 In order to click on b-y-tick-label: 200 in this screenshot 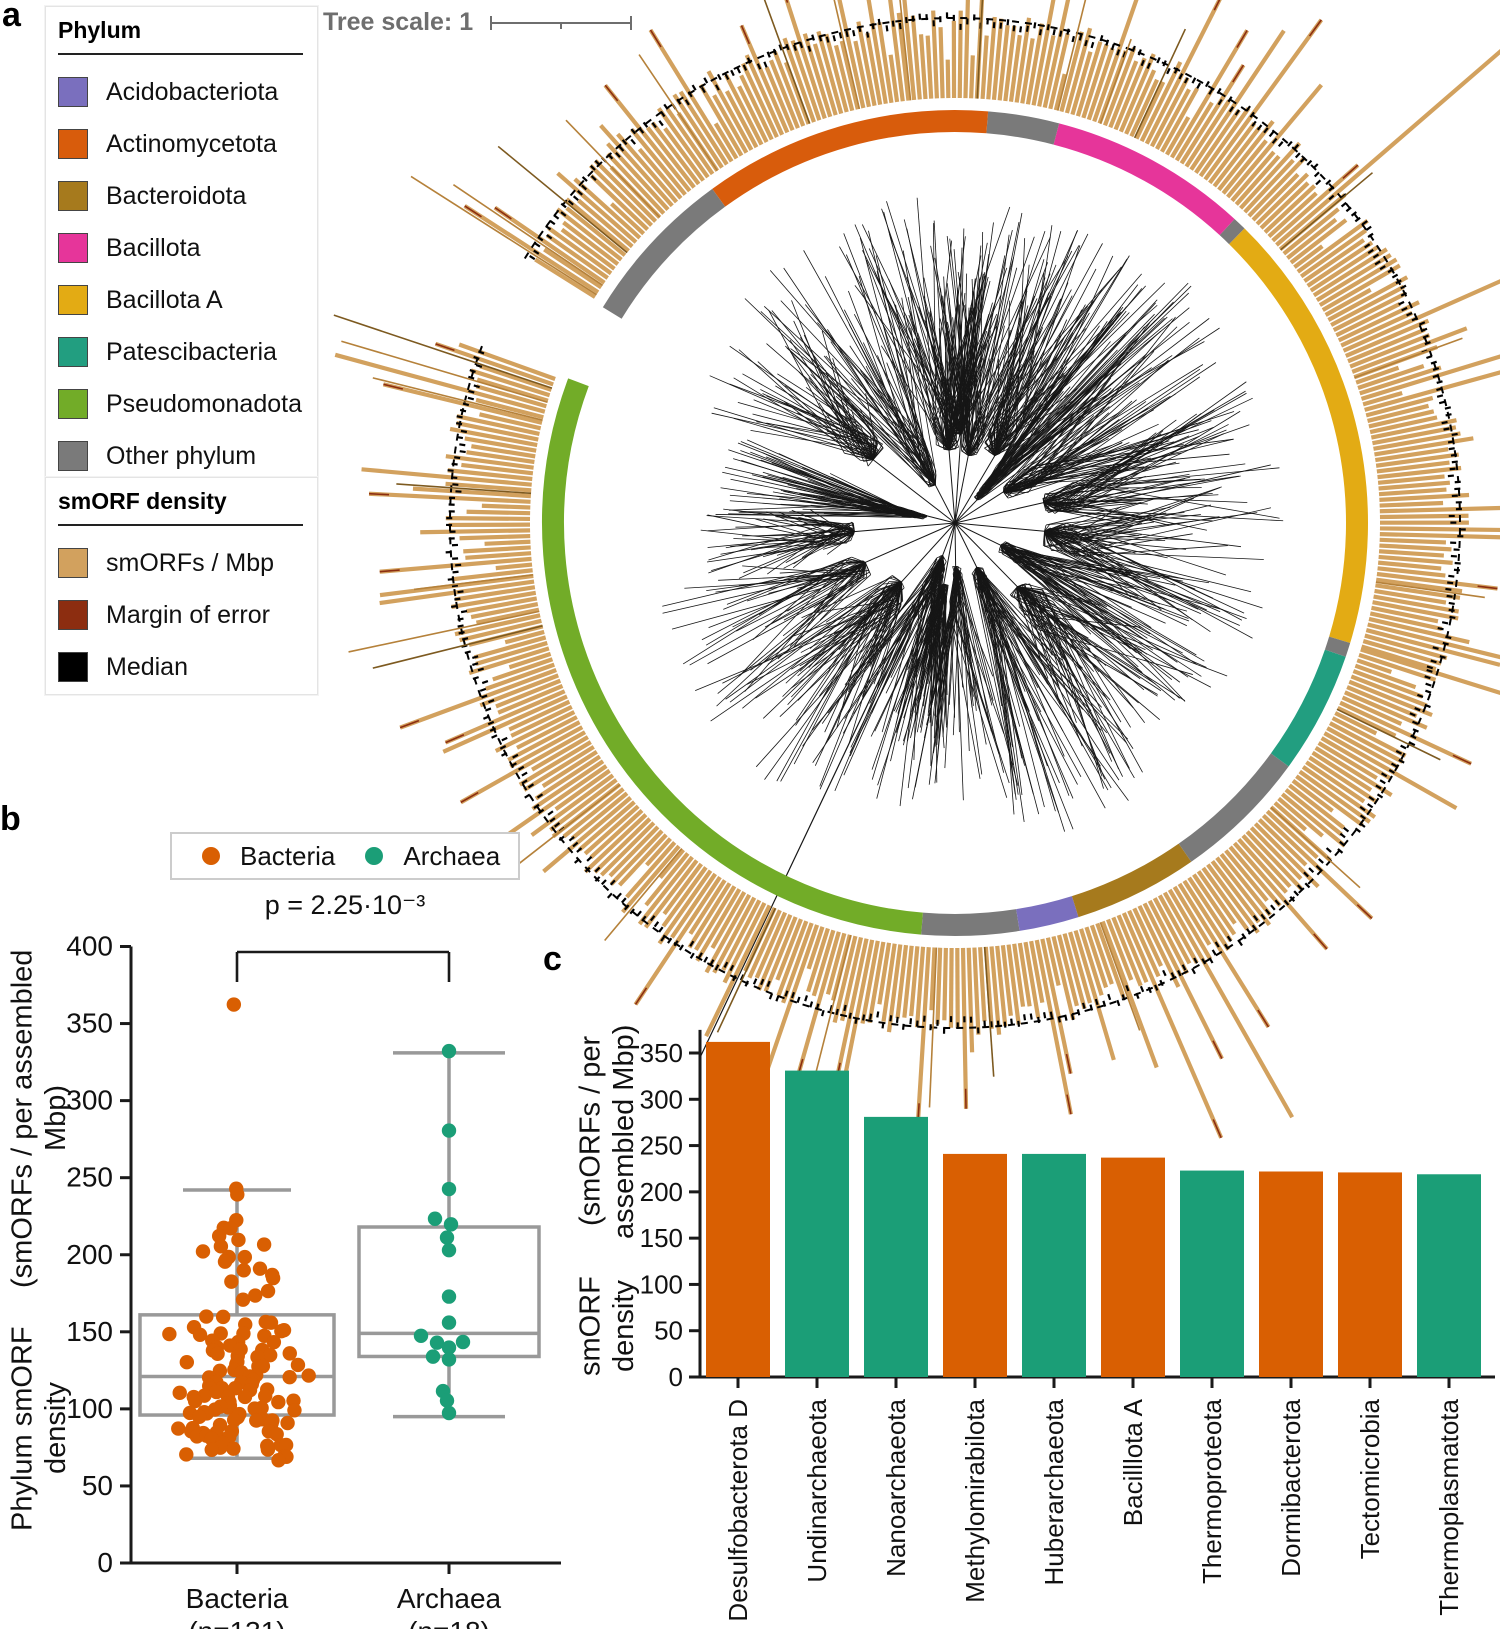, I will do `click(89, 1254)`.